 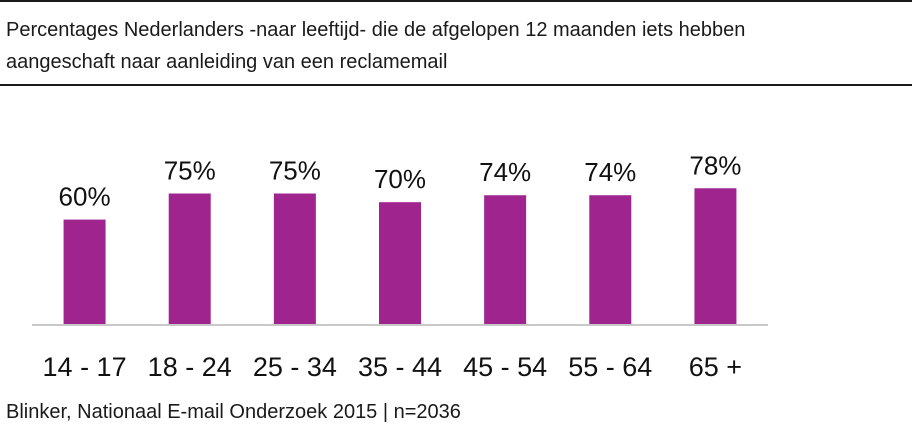 I want to click on value-labels-group: 60% 75% 75% 70% 74% 74% 78%, so click(x=400, y=180).